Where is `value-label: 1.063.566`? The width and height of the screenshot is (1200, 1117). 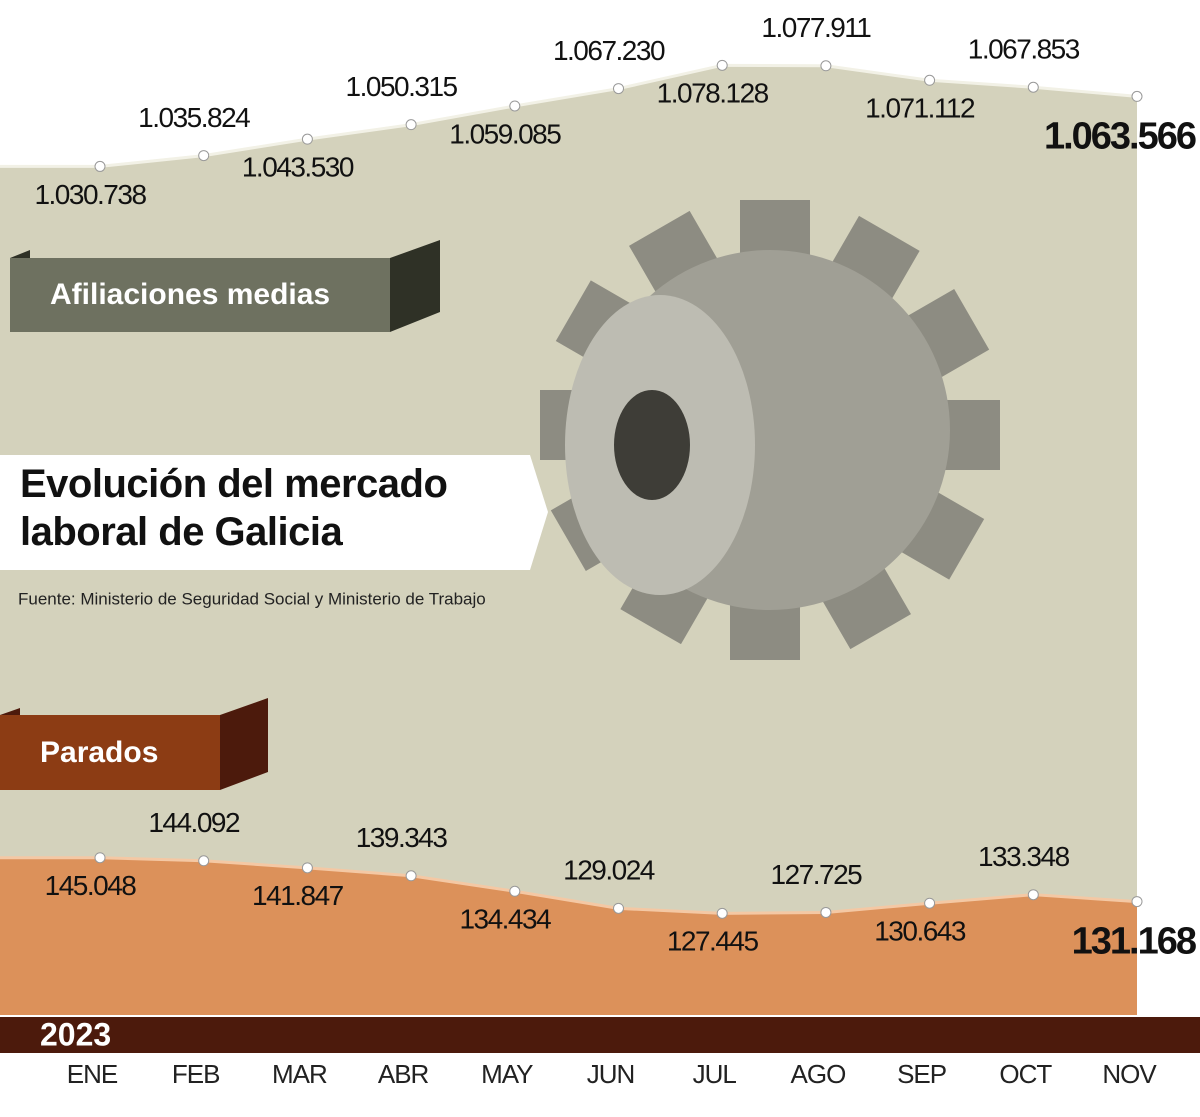
value-label: 1.063.566 is located at coordinates (1120, 136).